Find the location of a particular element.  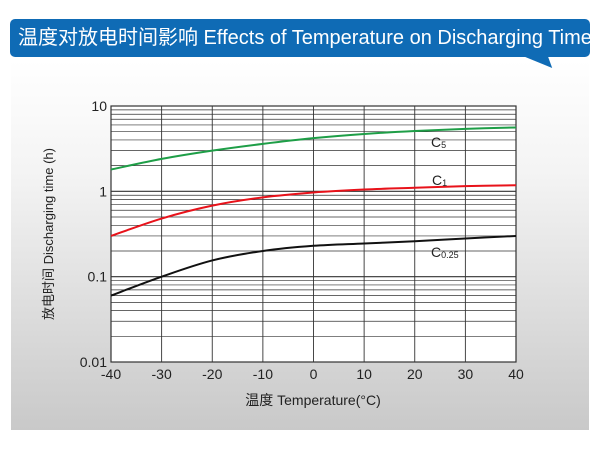

x-tick-label: 0 is located at coordinates (314, 374).